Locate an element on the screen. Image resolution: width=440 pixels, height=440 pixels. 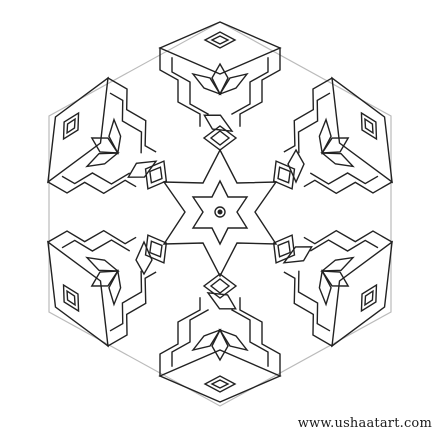
center-star-inner is located at coordinates (220, 212).